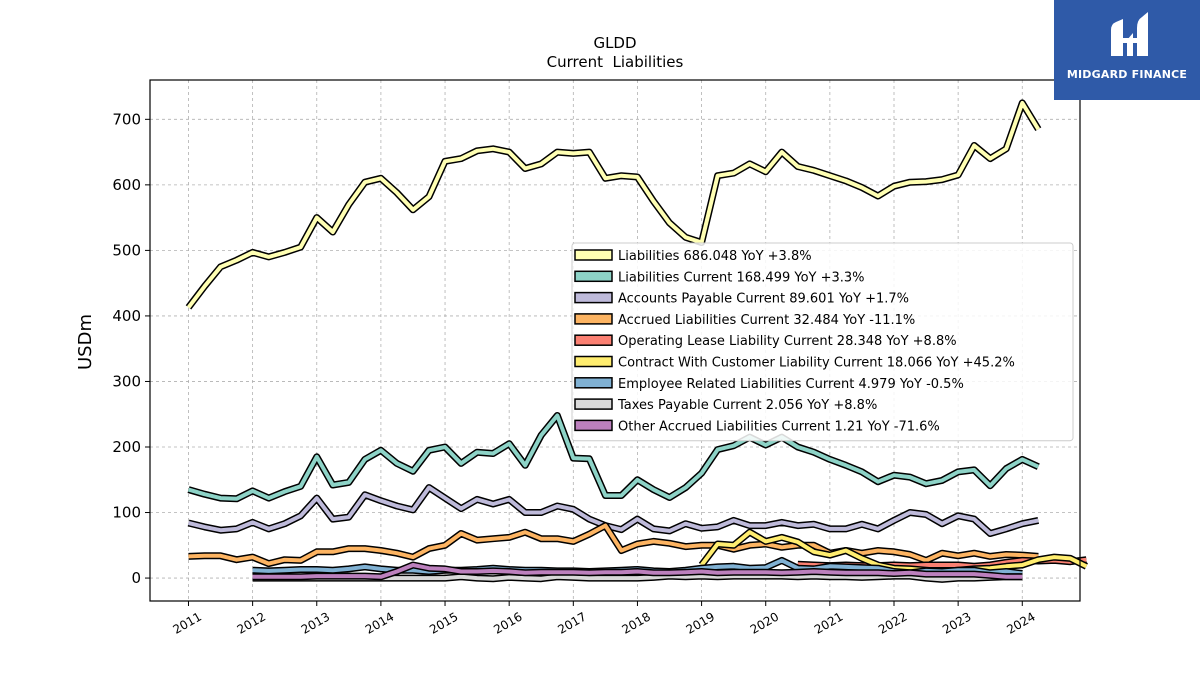 The width and height of the screenshot is (1200, 675). What do you see at coordinates (828, 622) in the screenshot?
I see `x-tick-label: 2021` at bounding box center [828, 622].